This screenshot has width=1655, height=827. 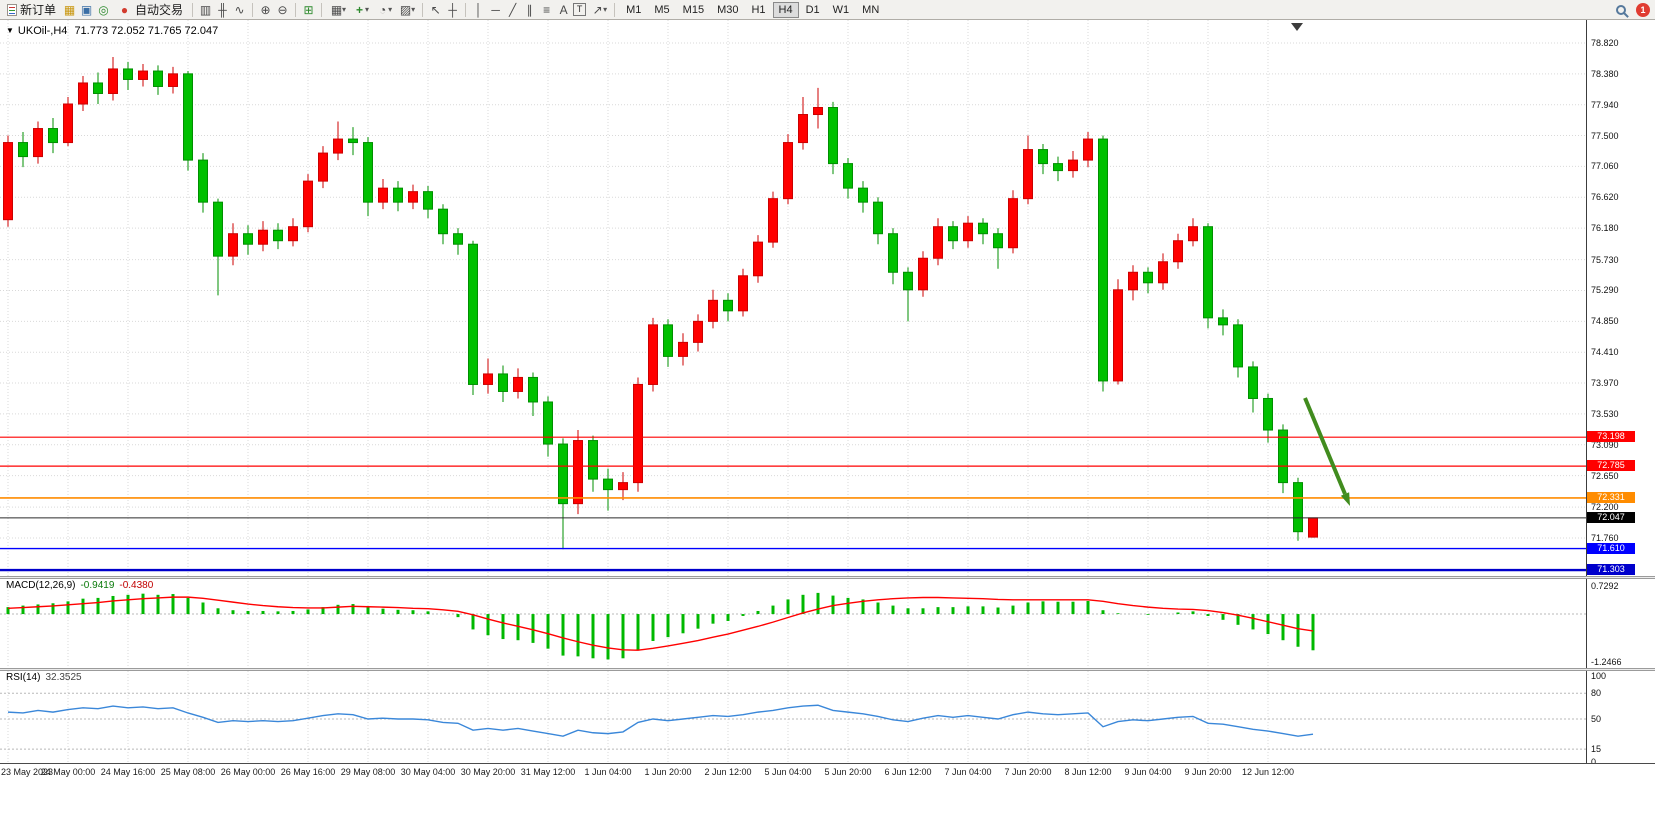 What do you see at coordinates (693, 9) in the screenshot?
I see `timeframe-button-m15: M15` at bounding box center [693, 9].